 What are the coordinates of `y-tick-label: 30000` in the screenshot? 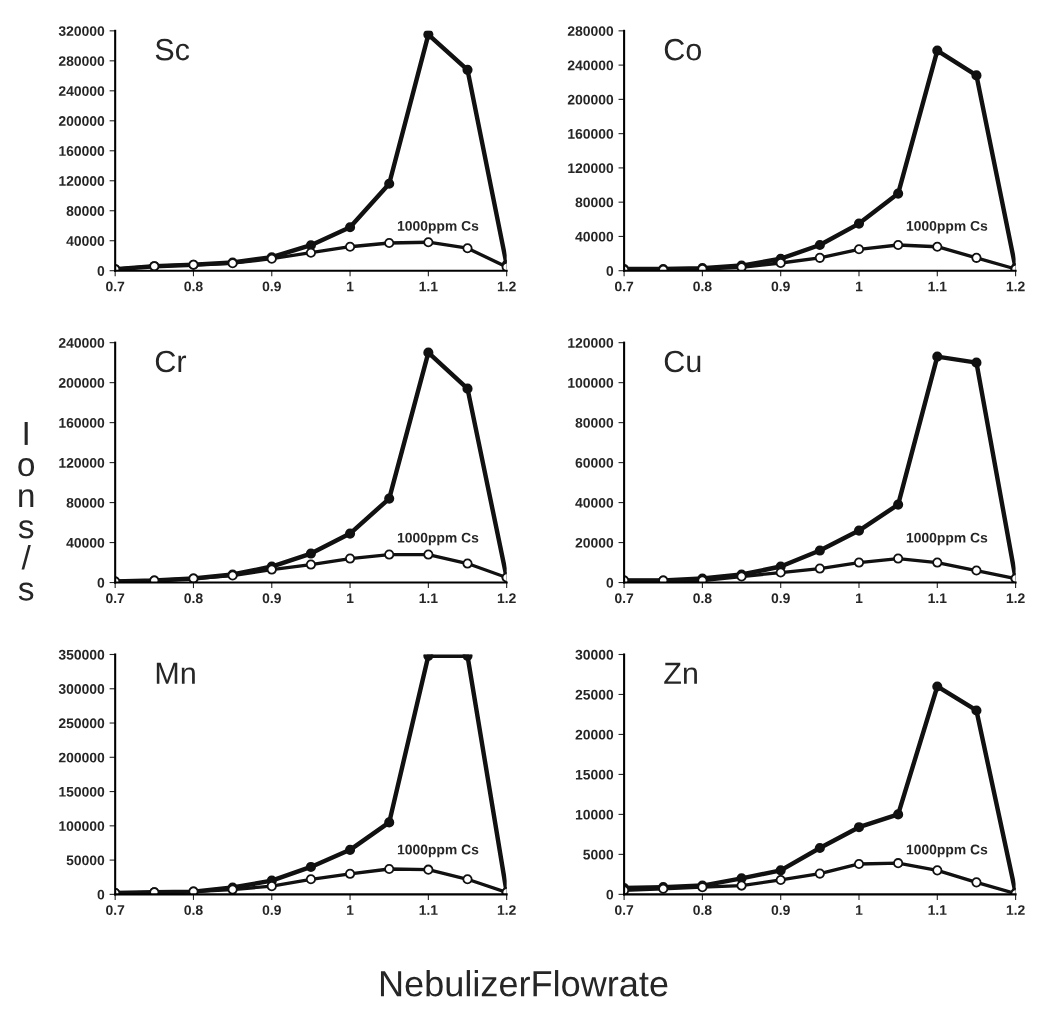 It's located at (594, 654).